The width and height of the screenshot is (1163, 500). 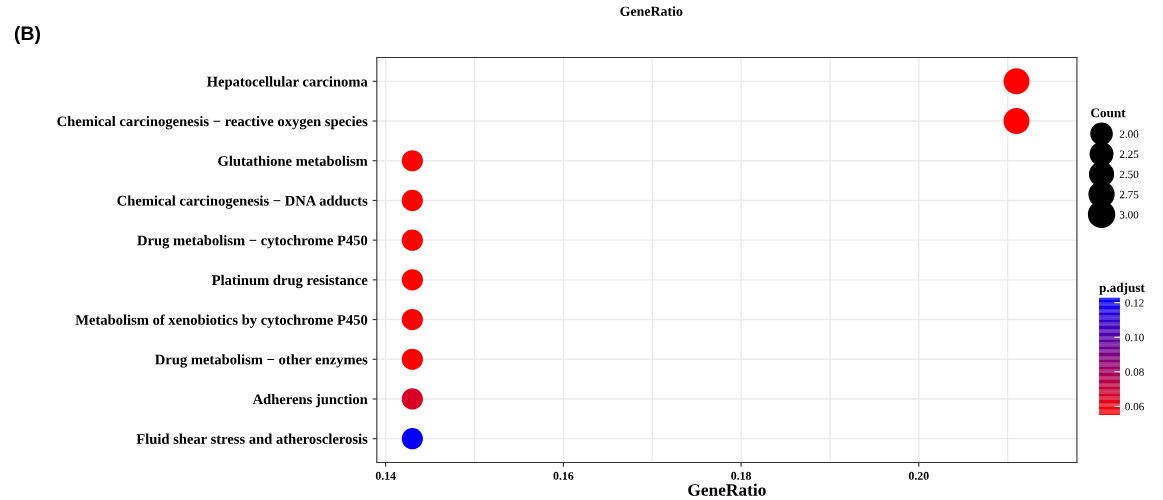 I want to click on y-tick-label: Fluid shear stress and atherosclerosis, so click(x=252, y=438).